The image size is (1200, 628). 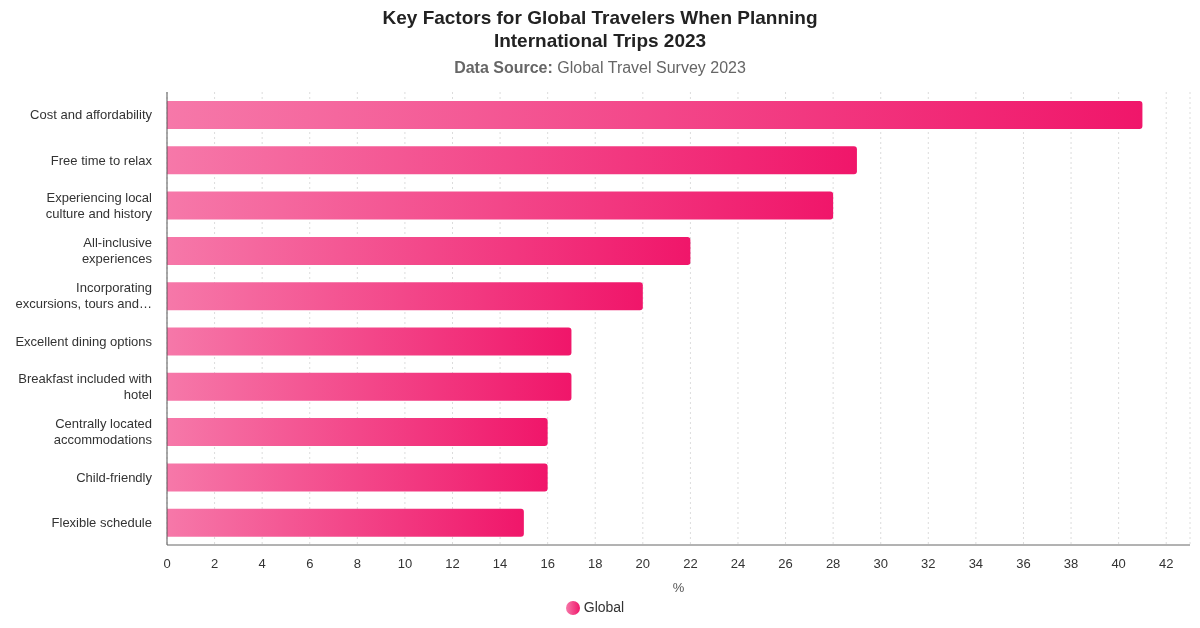 I want to click on y-tick-label: Cost and affordability, so click(x=91, y=115).